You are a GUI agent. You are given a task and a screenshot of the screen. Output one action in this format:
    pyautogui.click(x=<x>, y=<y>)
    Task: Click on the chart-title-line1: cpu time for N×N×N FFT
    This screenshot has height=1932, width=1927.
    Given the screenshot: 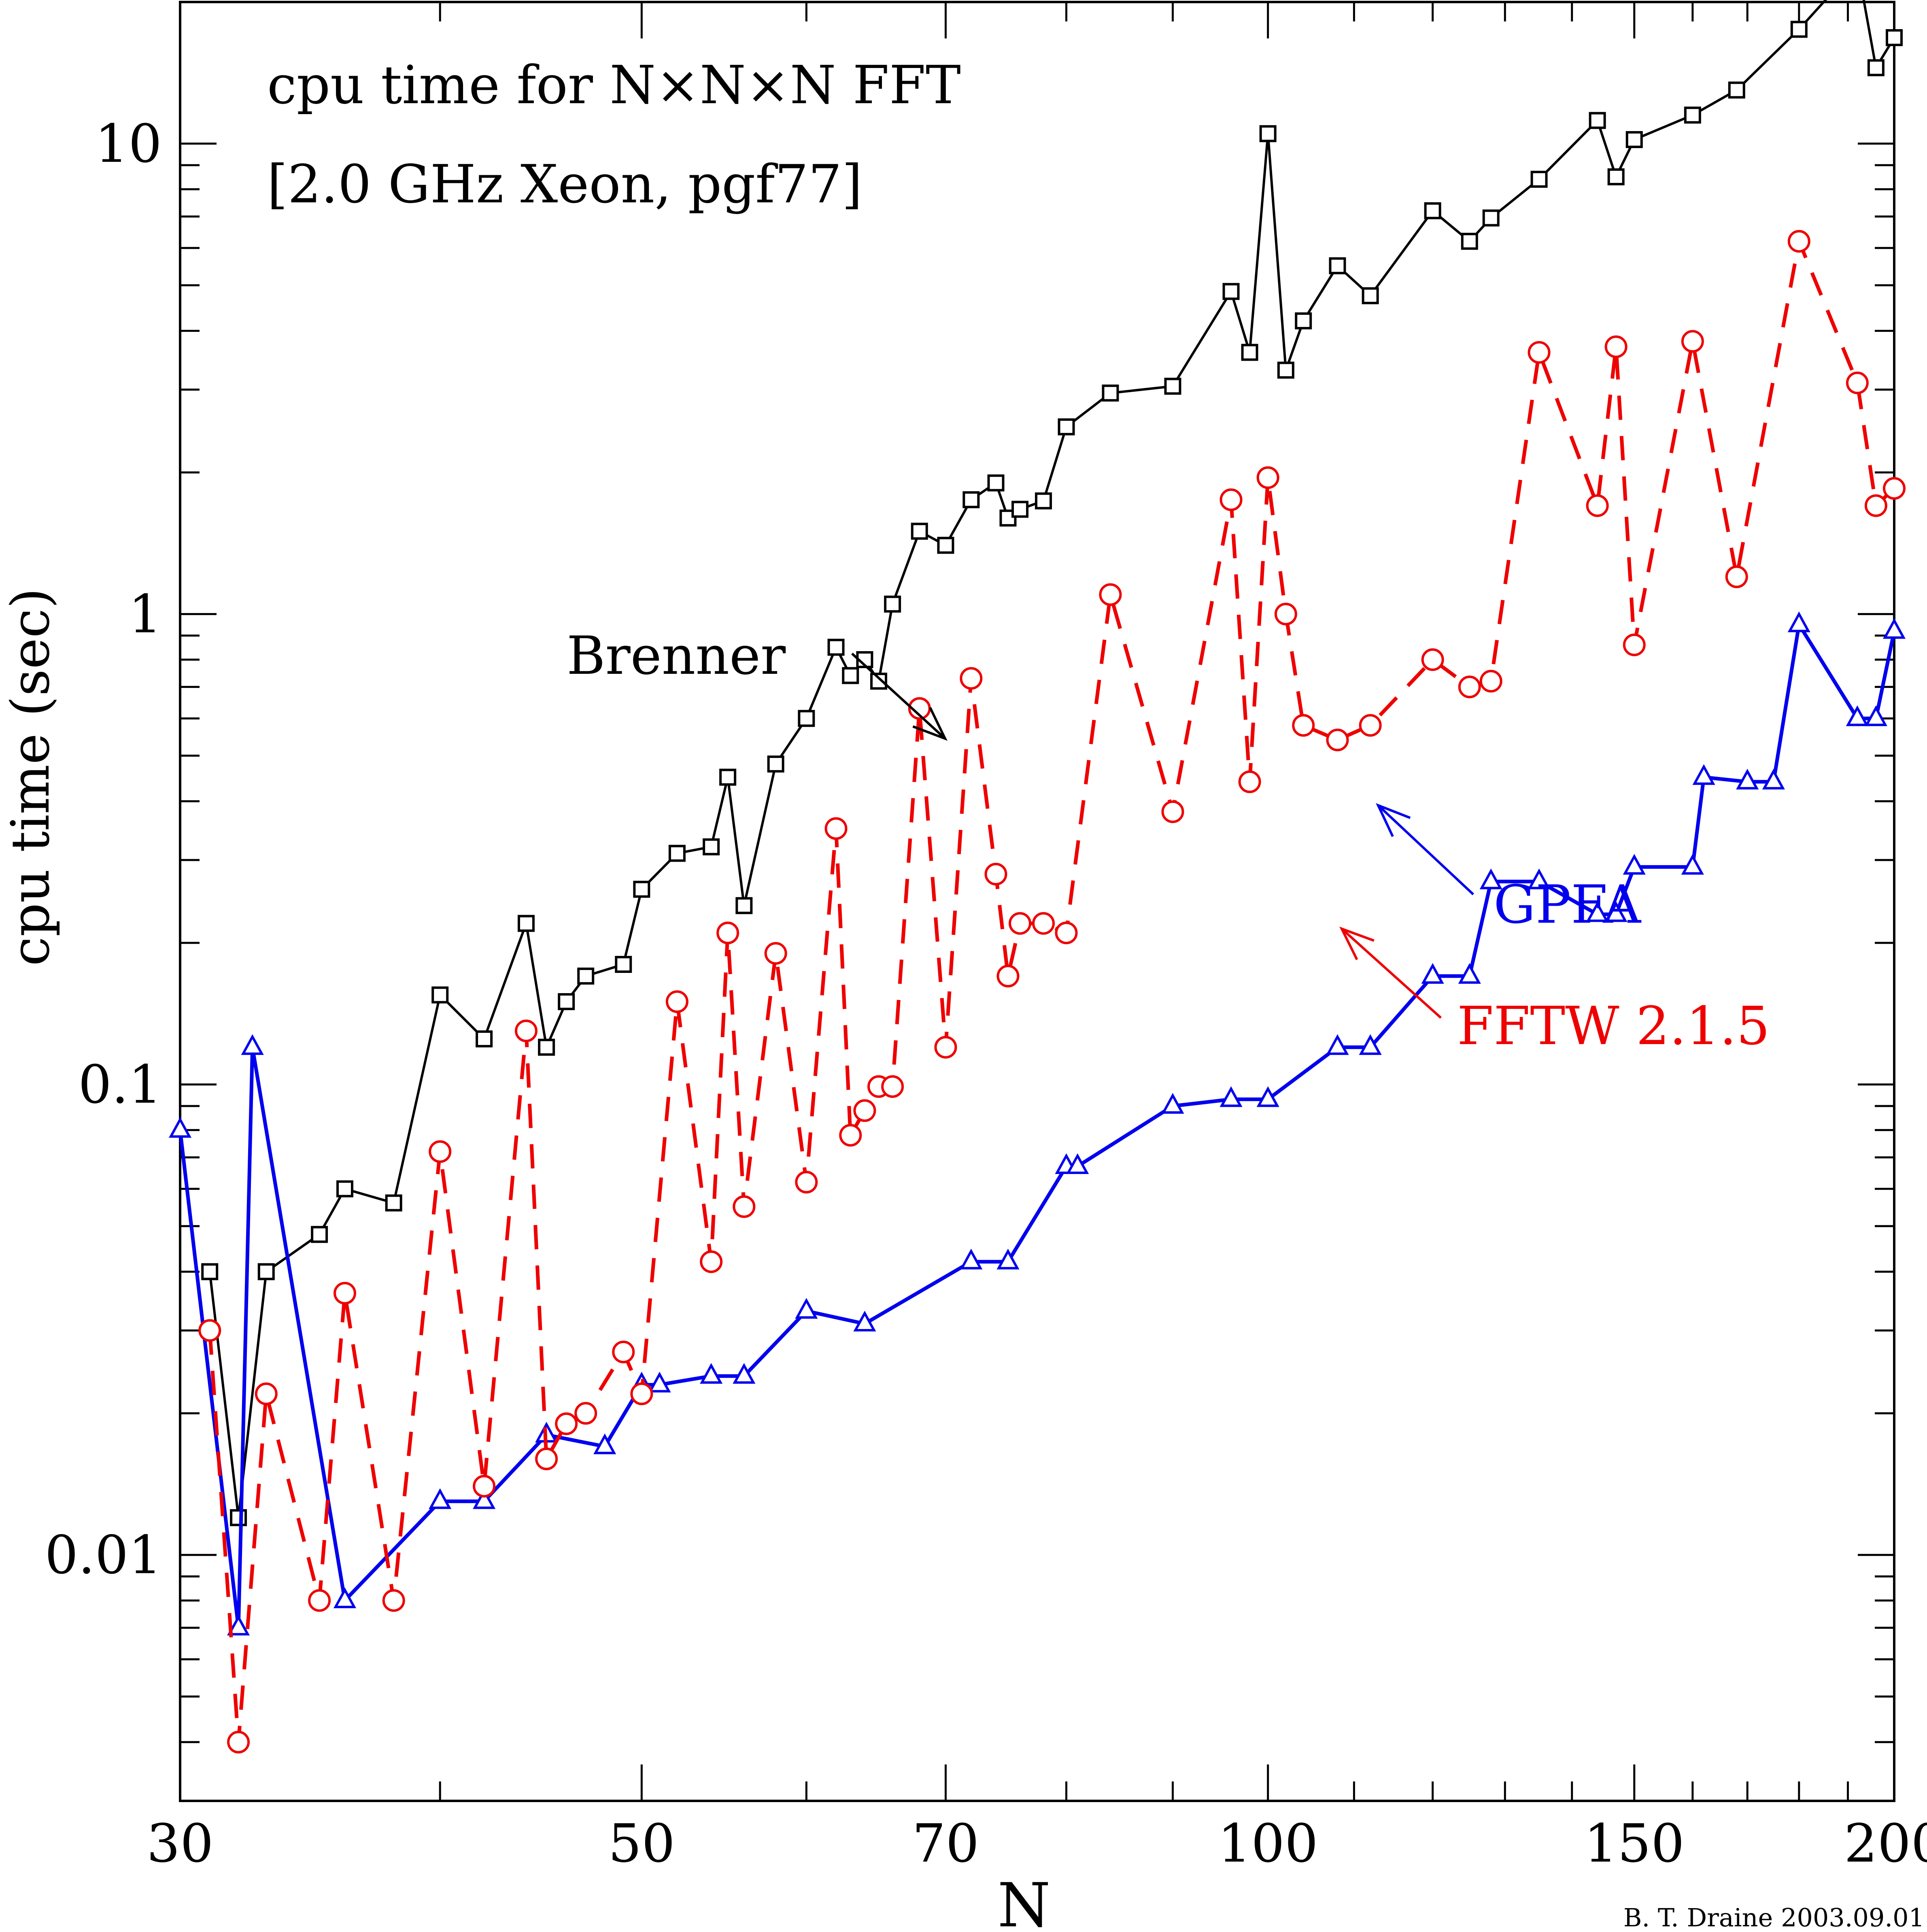 What is the action you would take?
    pyautogui.click(x=614, y=85)
    